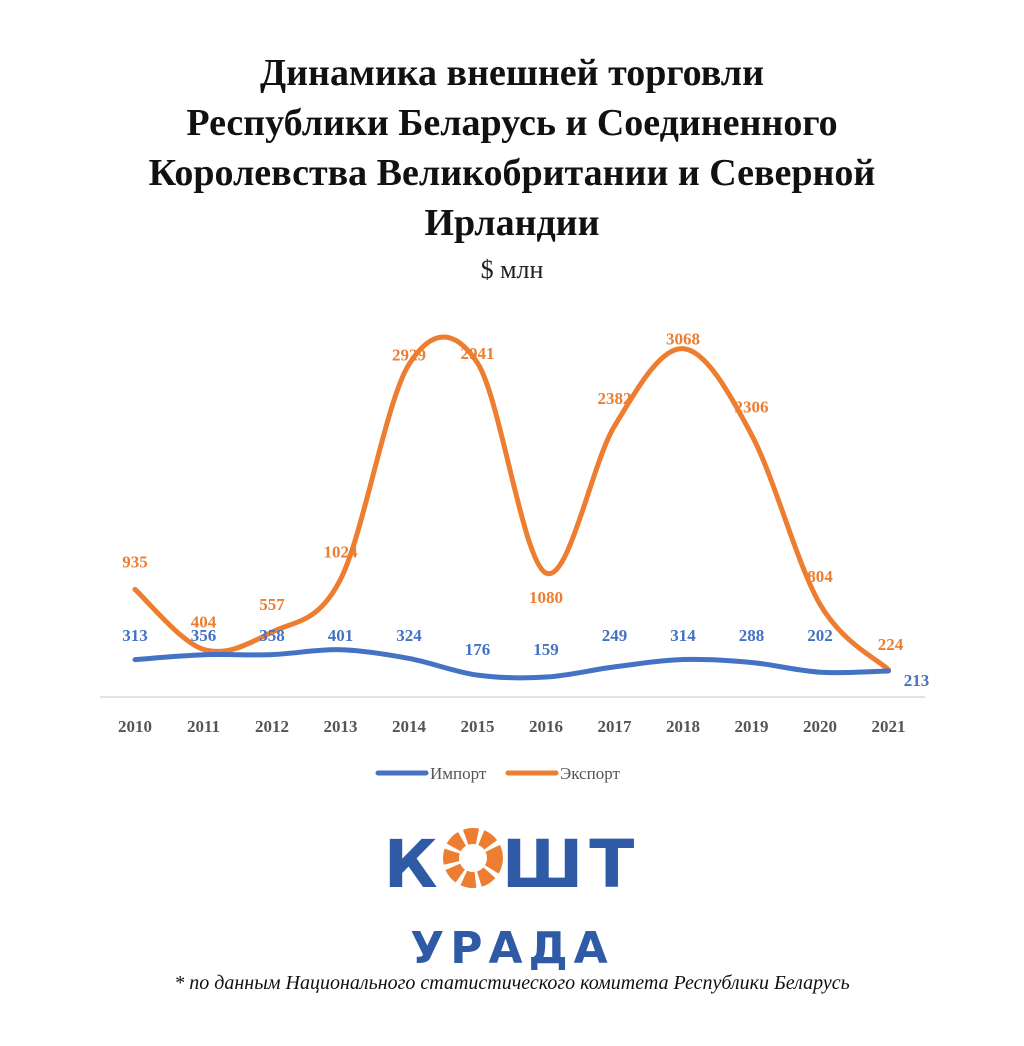  I want to click on import-data-label: 202, so click(820, 635).